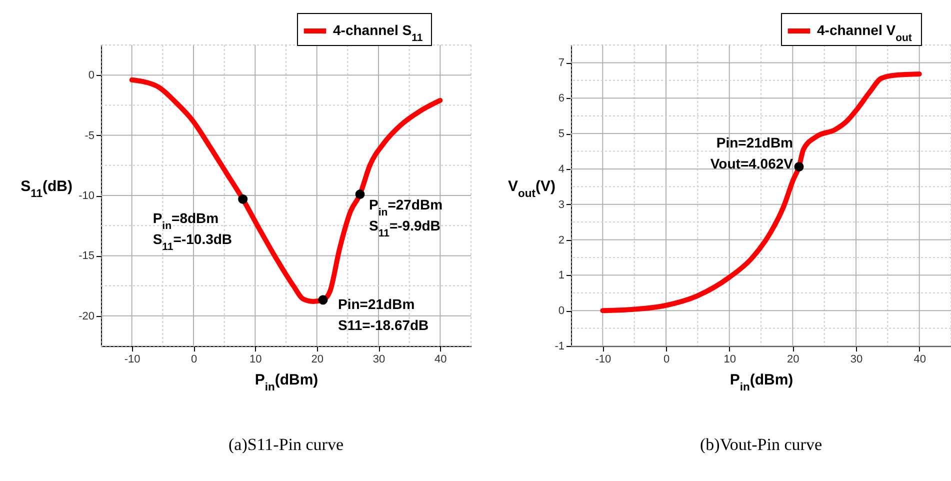 The height and width of the screenshot is (481, 951). I want to click on annotation: Pin=21dBm S11=-18.67dB, so click(383, 314).